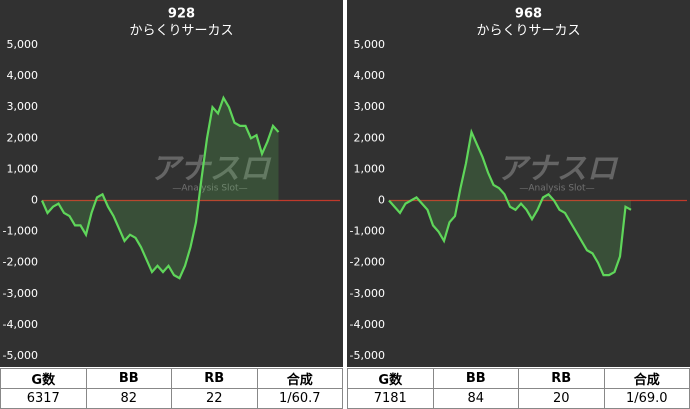  Describe the element at coordinates (299, 398) in the screenshot. I see `value-cell: 1/60.7` at that location.